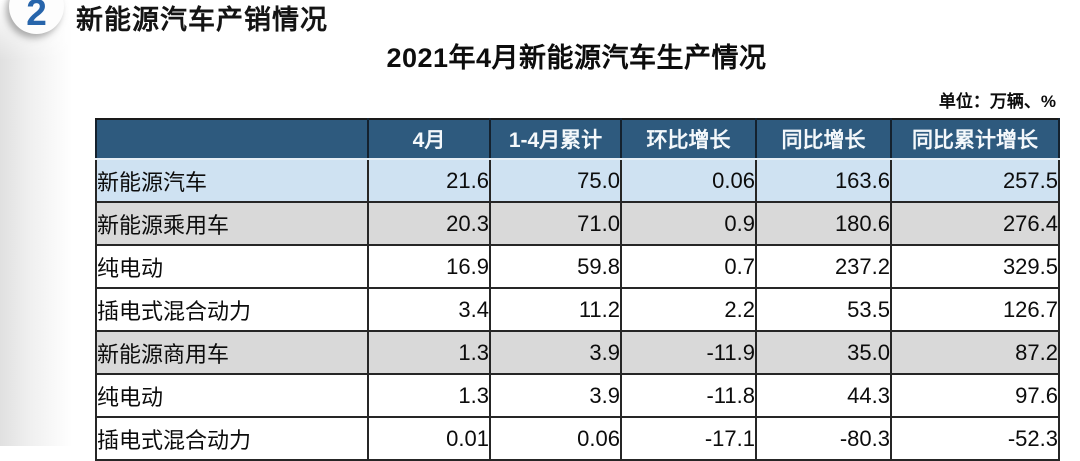  I want to click on table-row: 新能源汽车 21.6 75.0 0.06 163.6 257.5, so click(577, 180).